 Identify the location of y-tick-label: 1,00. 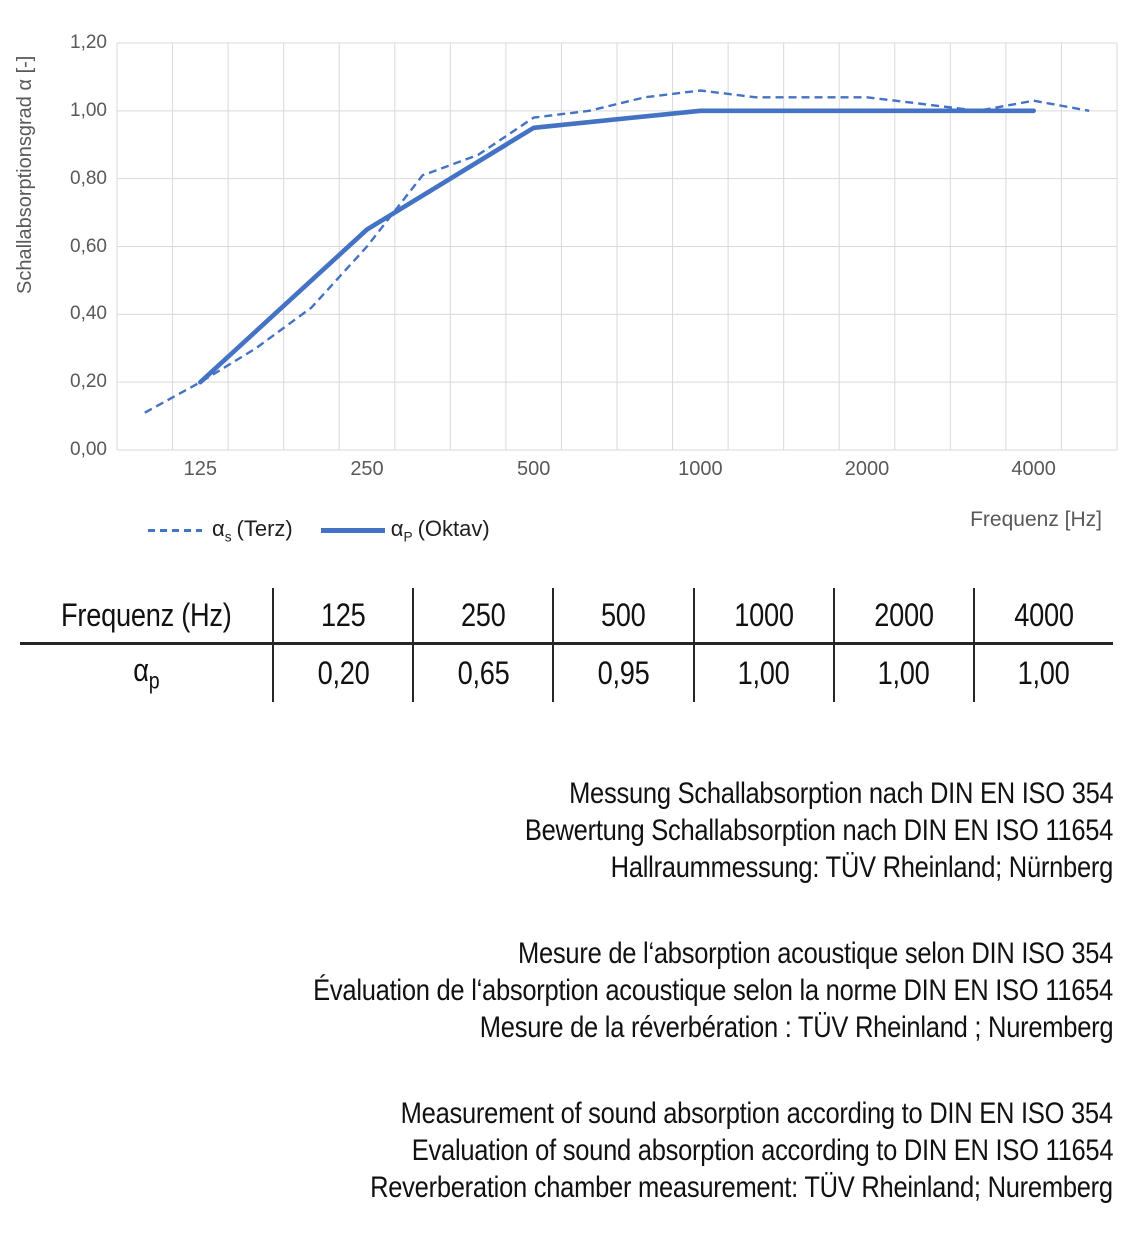
(88, 110).